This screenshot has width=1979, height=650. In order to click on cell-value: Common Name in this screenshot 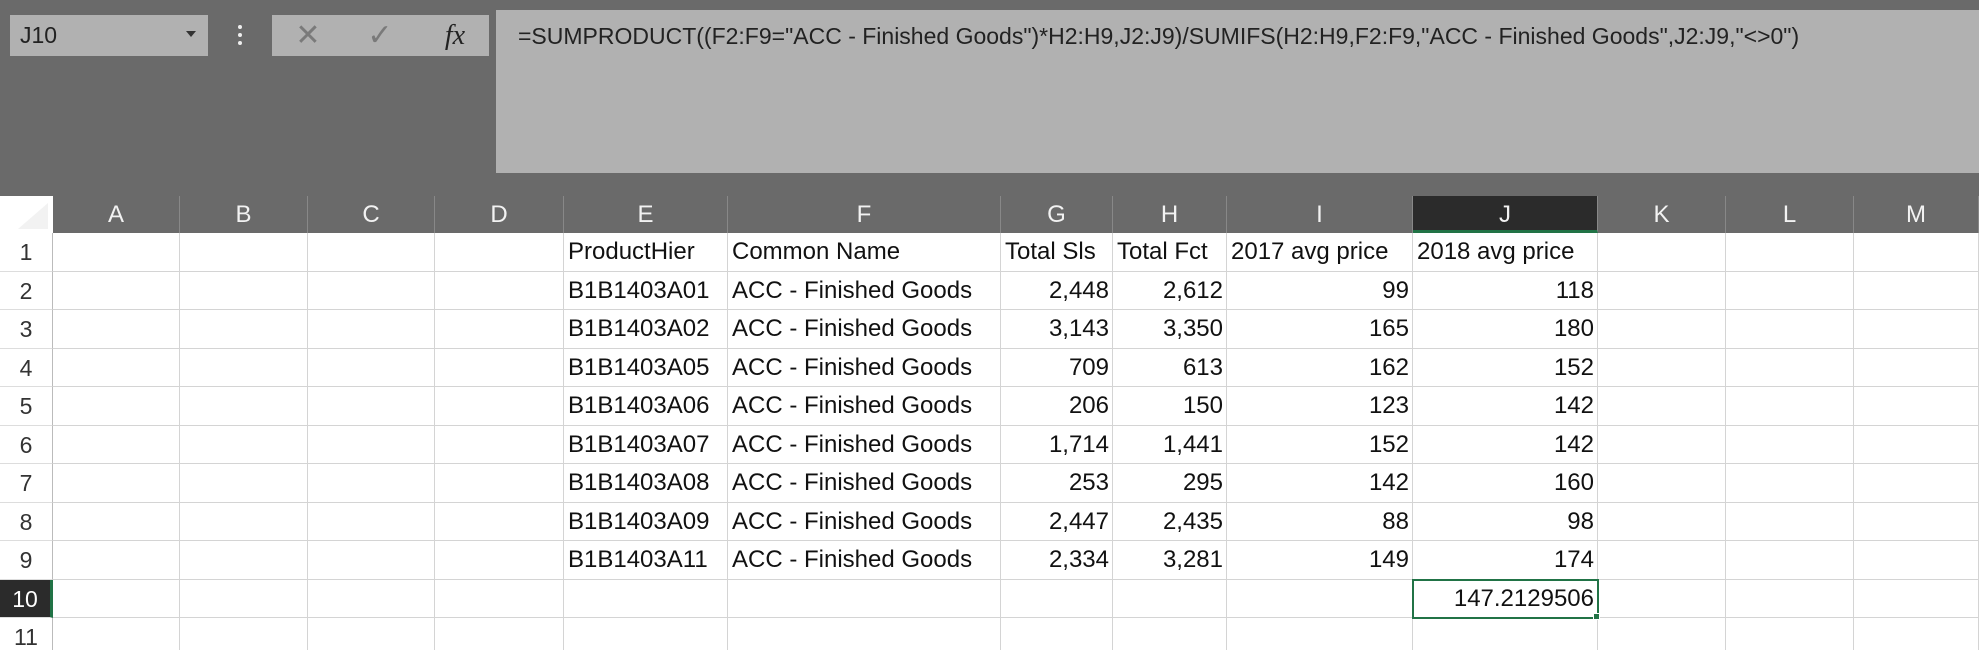, I will do `click(816, 251)`.